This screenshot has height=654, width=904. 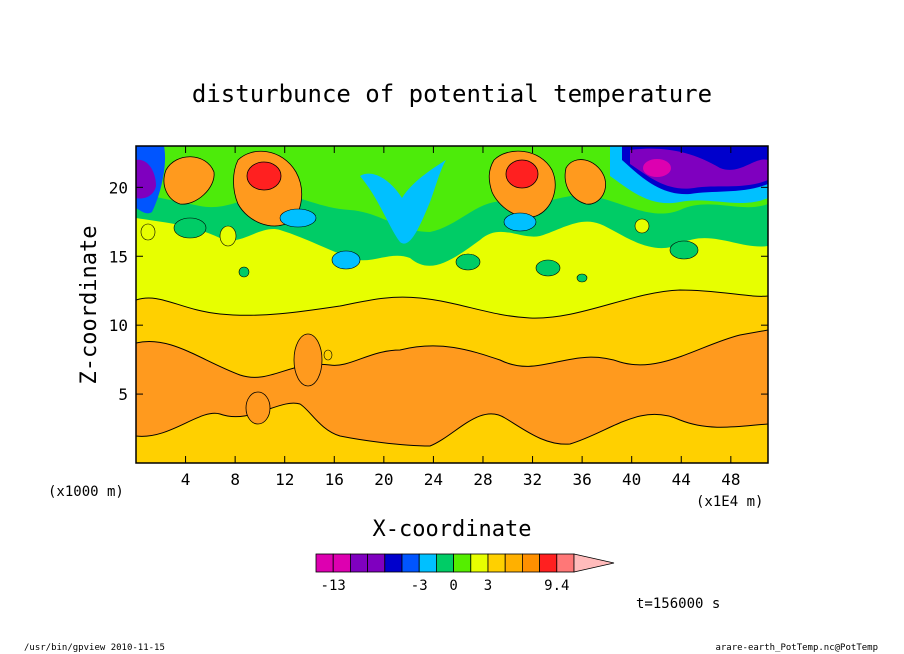 What do you see at coordinates (488, 586) in the screenshot?
I see `colorbar-tick-label: 3` at bounding box center [488, 586].